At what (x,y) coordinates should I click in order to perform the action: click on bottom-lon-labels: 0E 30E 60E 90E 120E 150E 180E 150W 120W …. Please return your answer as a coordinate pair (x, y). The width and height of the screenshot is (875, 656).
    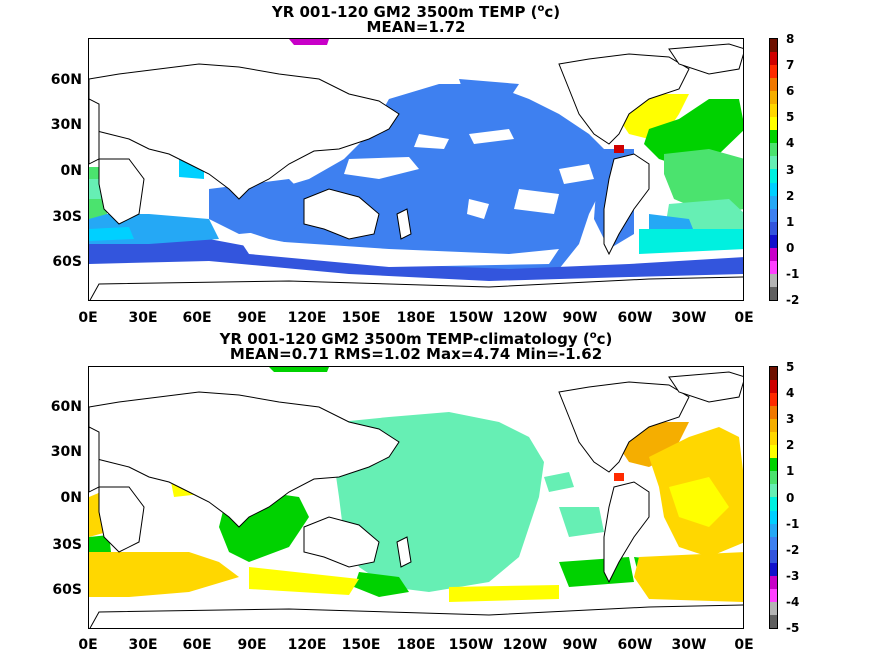
    Looking at the image, I should click on (437, 646).